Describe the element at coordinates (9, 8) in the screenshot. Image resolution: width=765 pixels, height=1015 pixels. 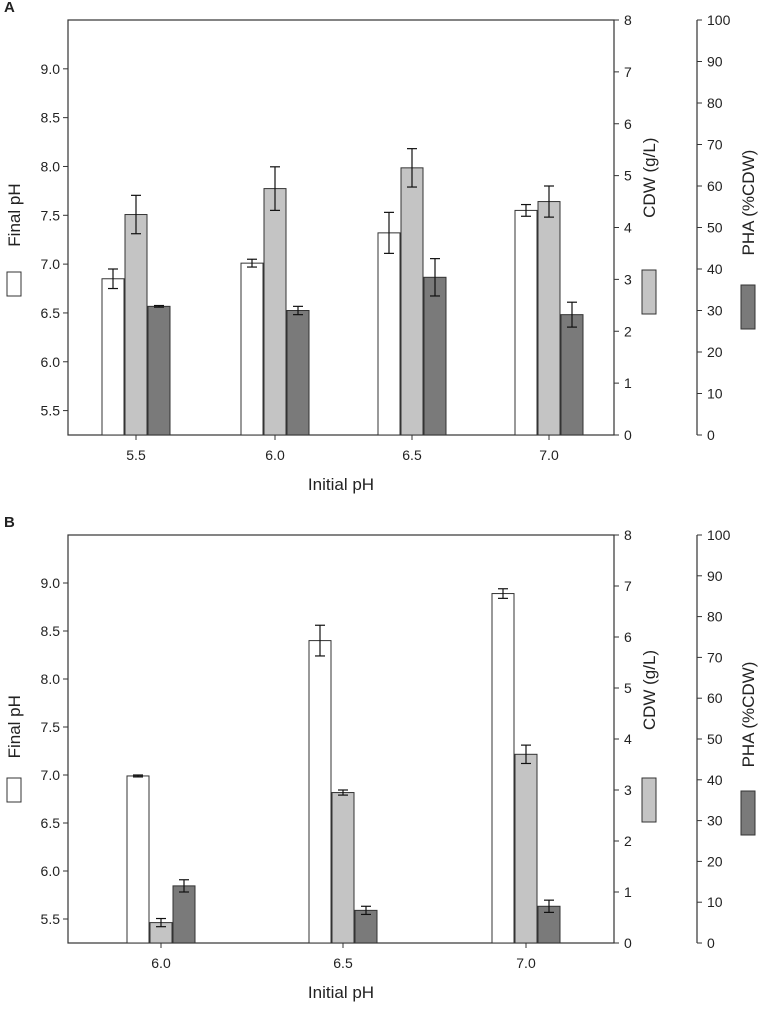
I see `panel-label: A` at that location.